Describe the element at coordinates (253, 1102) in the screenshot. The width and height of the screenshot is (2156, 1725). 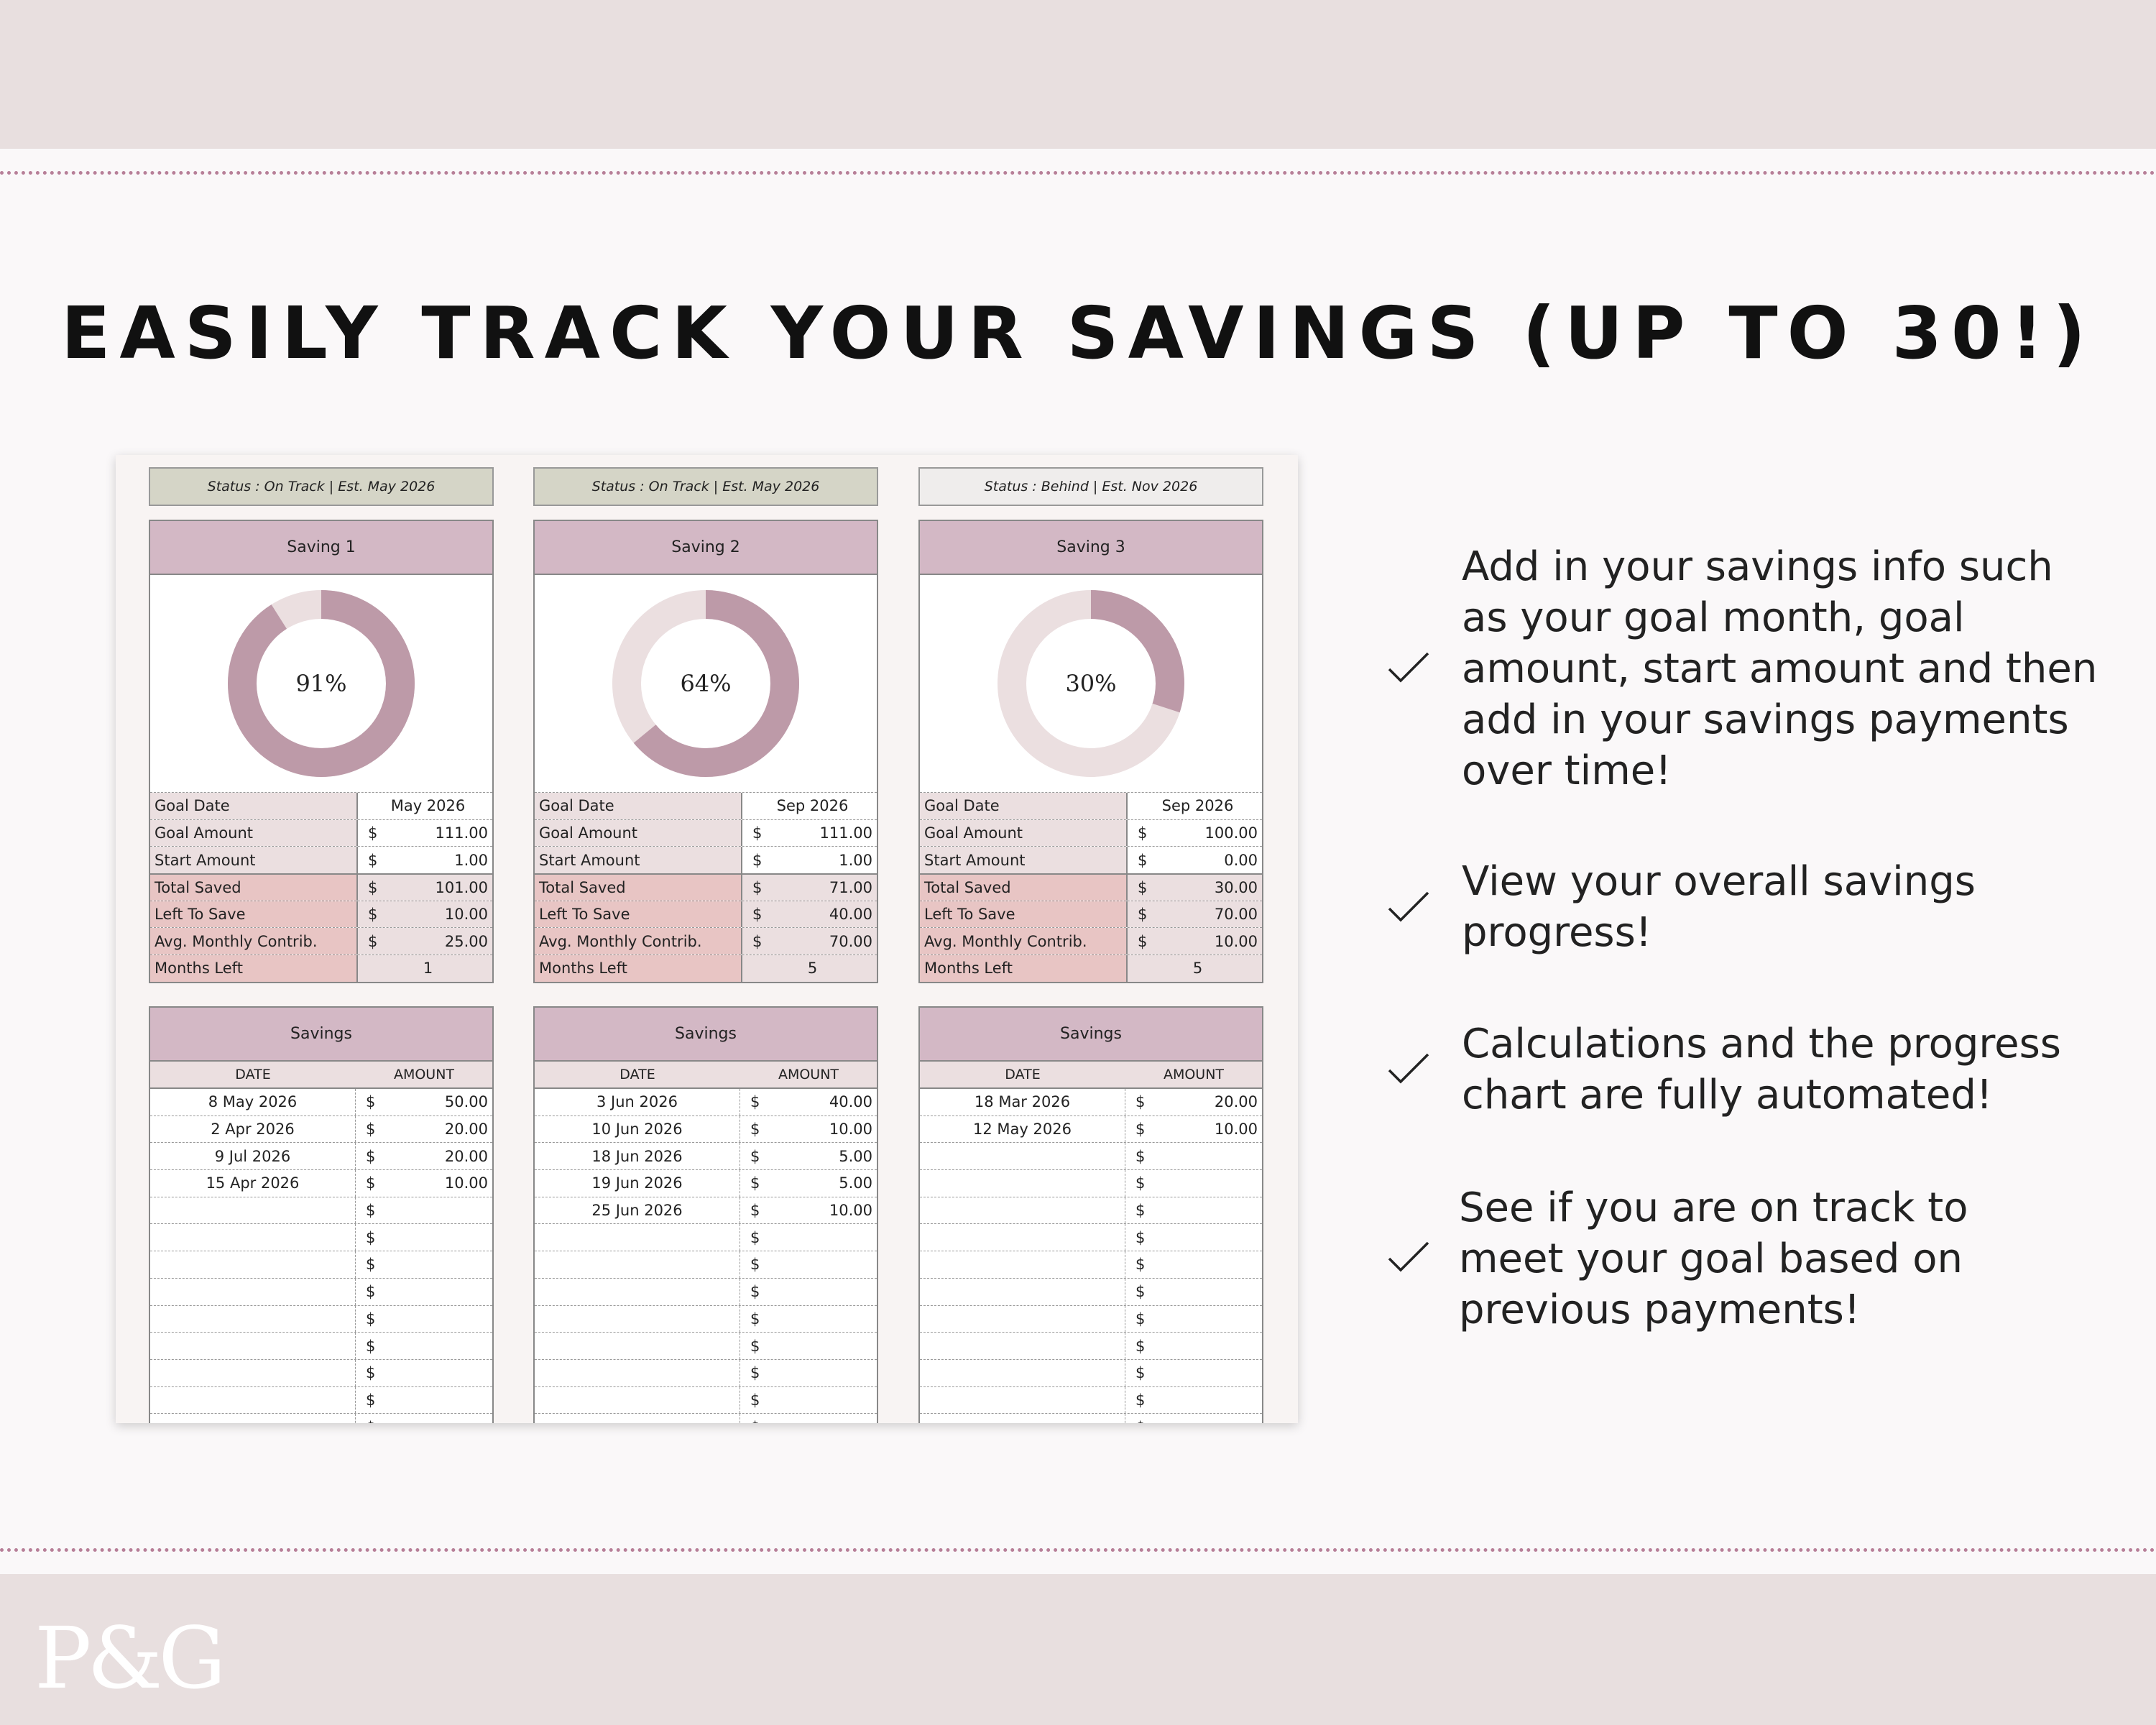
I see `entry-date: 8 May 2026` at that location.